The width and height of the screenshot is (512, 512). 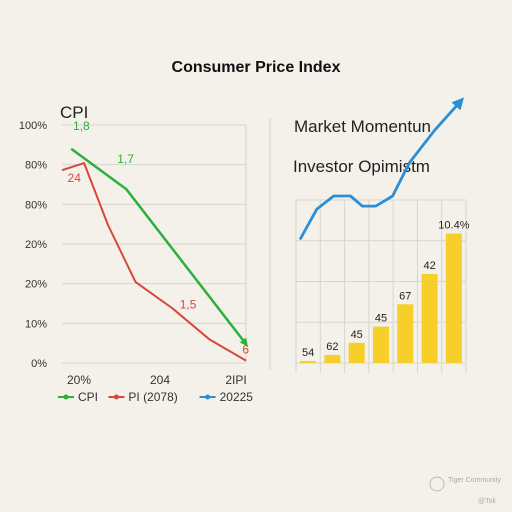 What do you see at coordinates (39, 364) in the screenshot?
I see `left-y-tick-label: 0%` at bounding box center [39, 364].